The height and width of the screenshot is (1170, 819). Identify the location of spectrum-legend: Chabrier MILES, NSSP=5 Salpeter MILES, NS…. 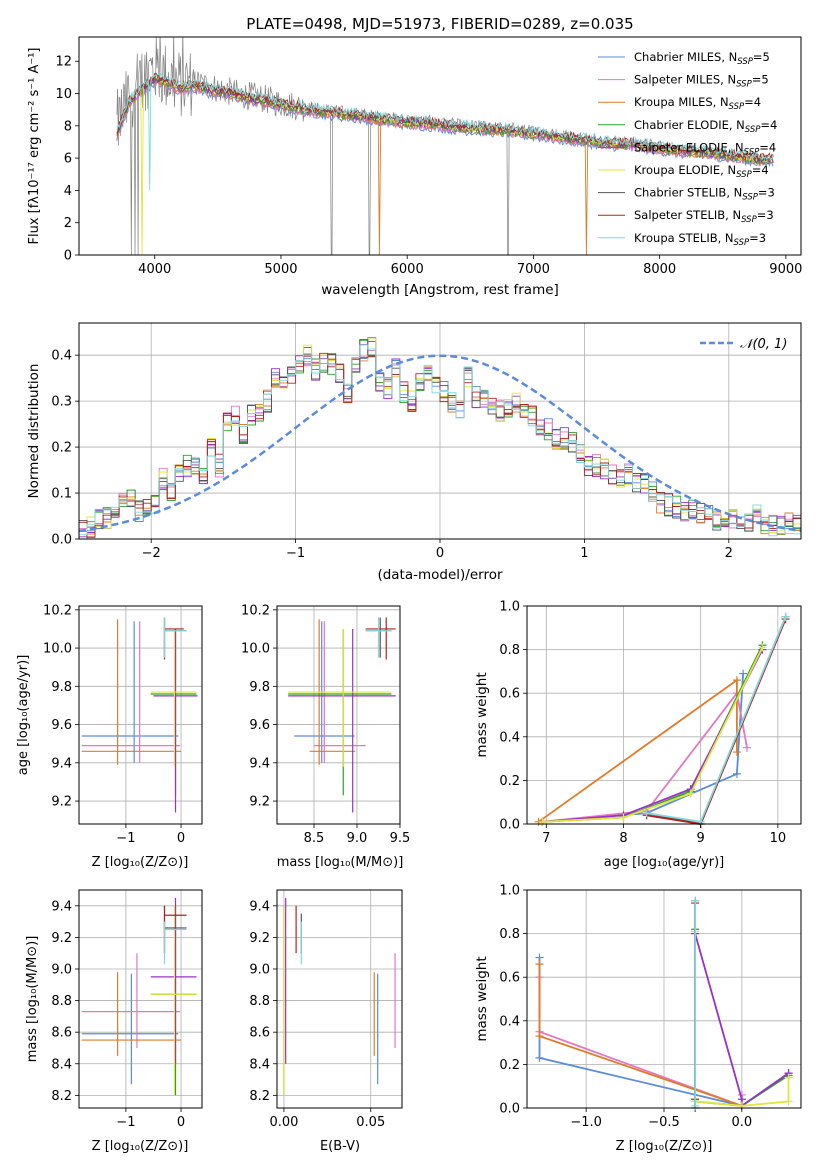
(687, 149).